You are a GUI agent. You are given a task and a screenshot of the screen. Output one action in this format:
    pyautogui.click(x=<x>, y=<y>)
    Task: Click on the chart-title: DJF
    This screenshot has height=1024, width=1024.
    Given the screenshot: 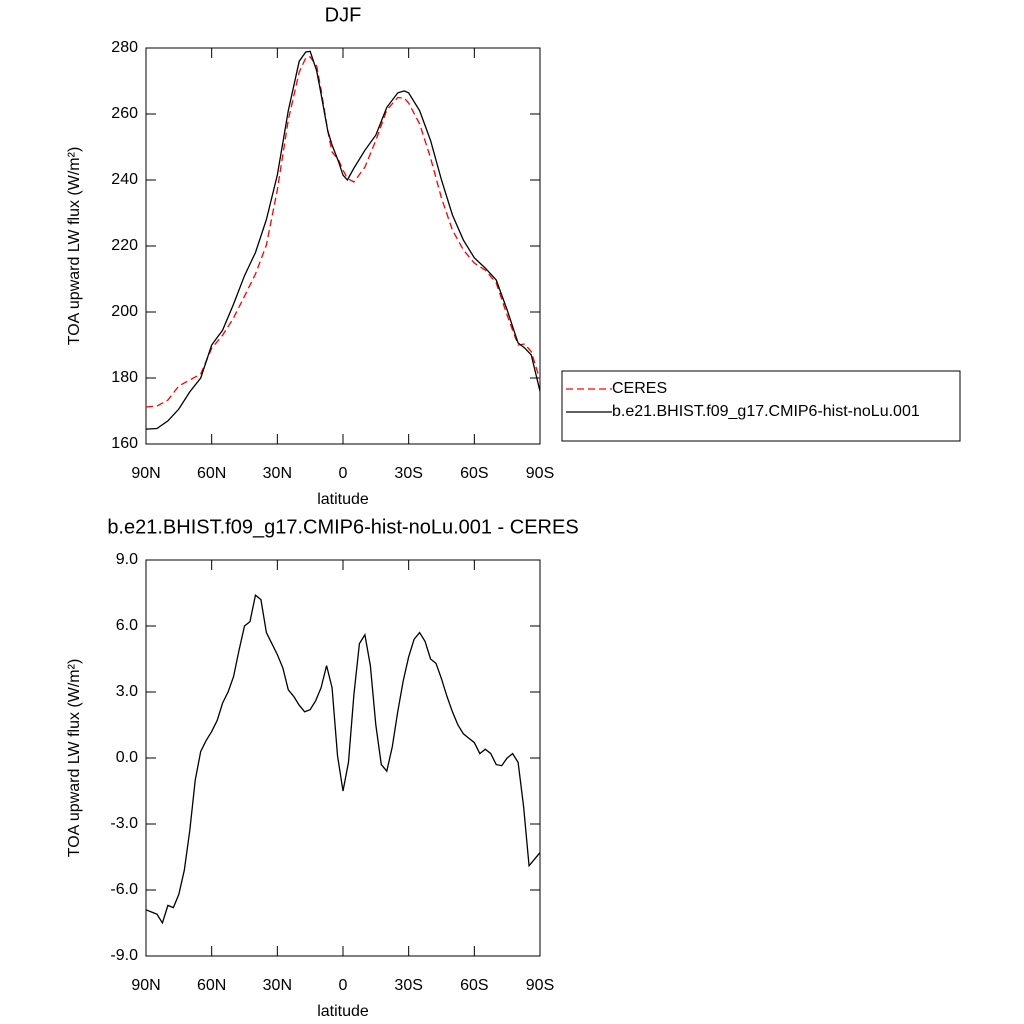 What is the action you would take?
    pyautogui.click(x=343, y=15)
    